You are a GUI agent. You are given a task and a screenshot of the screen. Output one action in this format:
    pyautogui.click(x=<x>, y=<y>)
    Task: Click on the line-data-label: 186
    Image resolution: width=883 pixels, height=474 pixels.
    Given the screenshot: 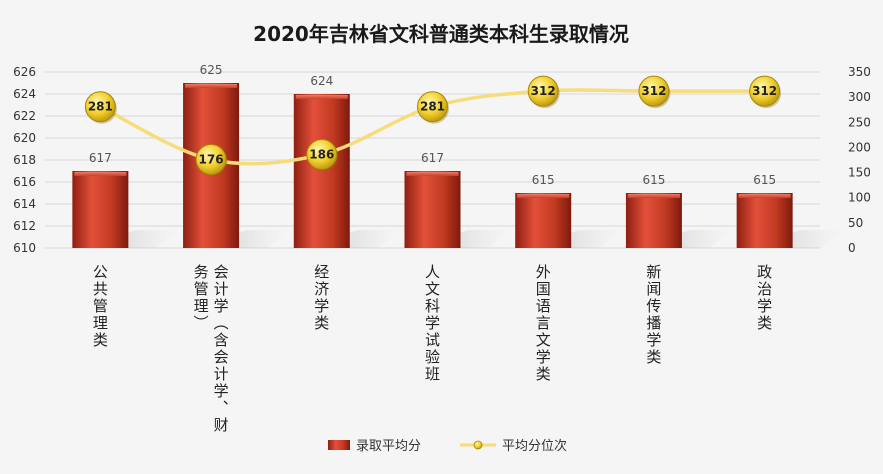 What is the action you would take?
    pyautogui.click(x=321, y=154)
    